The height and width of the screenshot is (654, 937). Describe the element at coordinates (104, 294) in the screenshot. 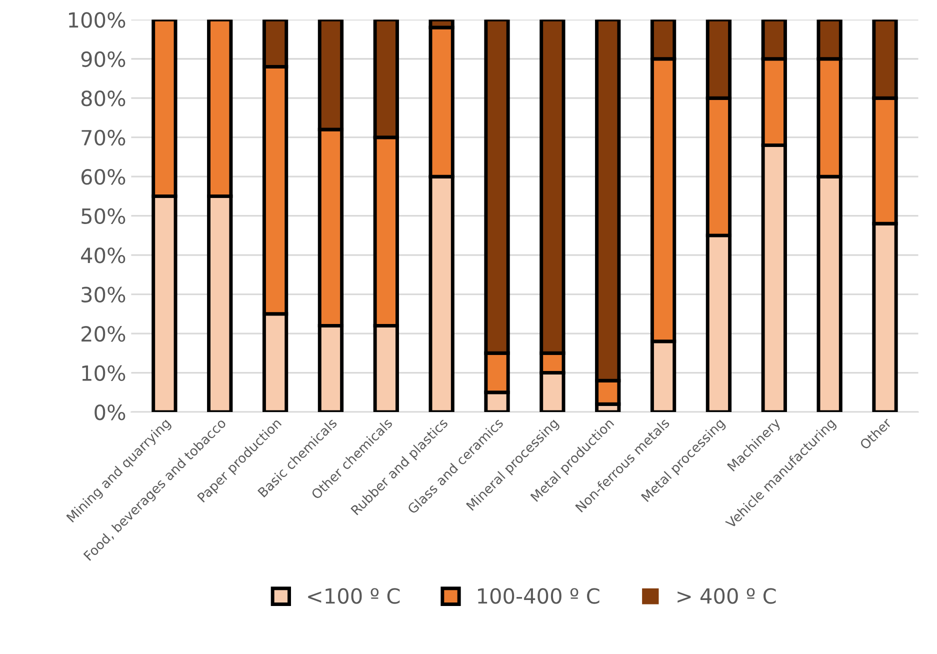

I see `y-tick-label: 30%` at that location.